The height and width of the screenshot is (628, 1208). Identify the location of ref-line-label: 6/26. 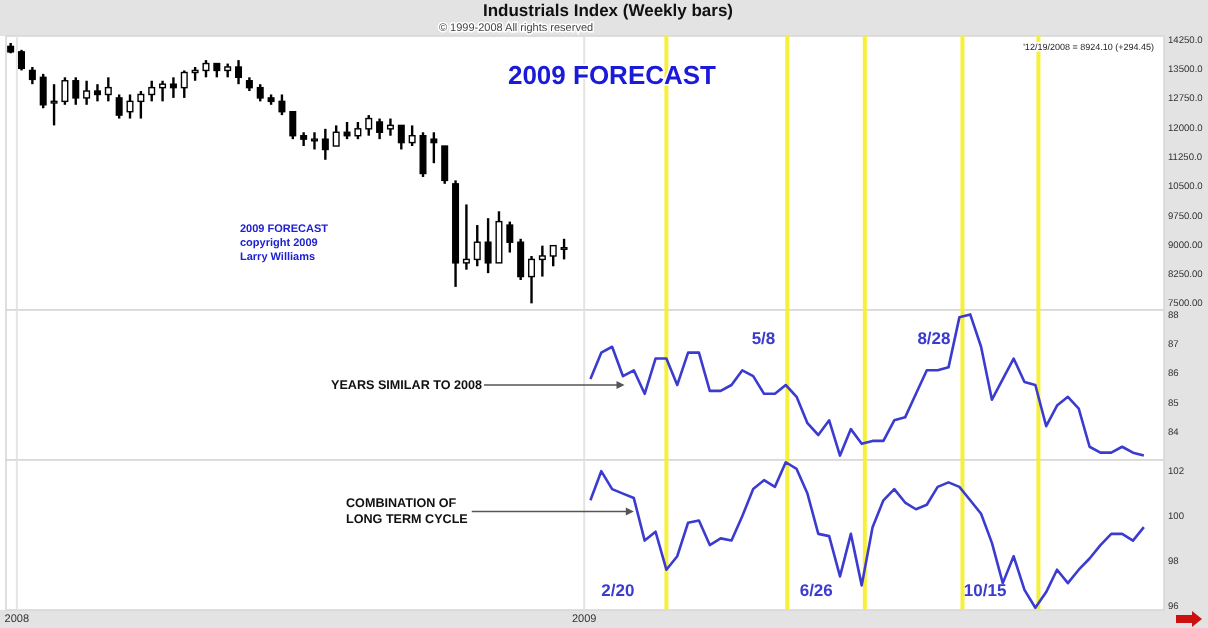
(816, 590).